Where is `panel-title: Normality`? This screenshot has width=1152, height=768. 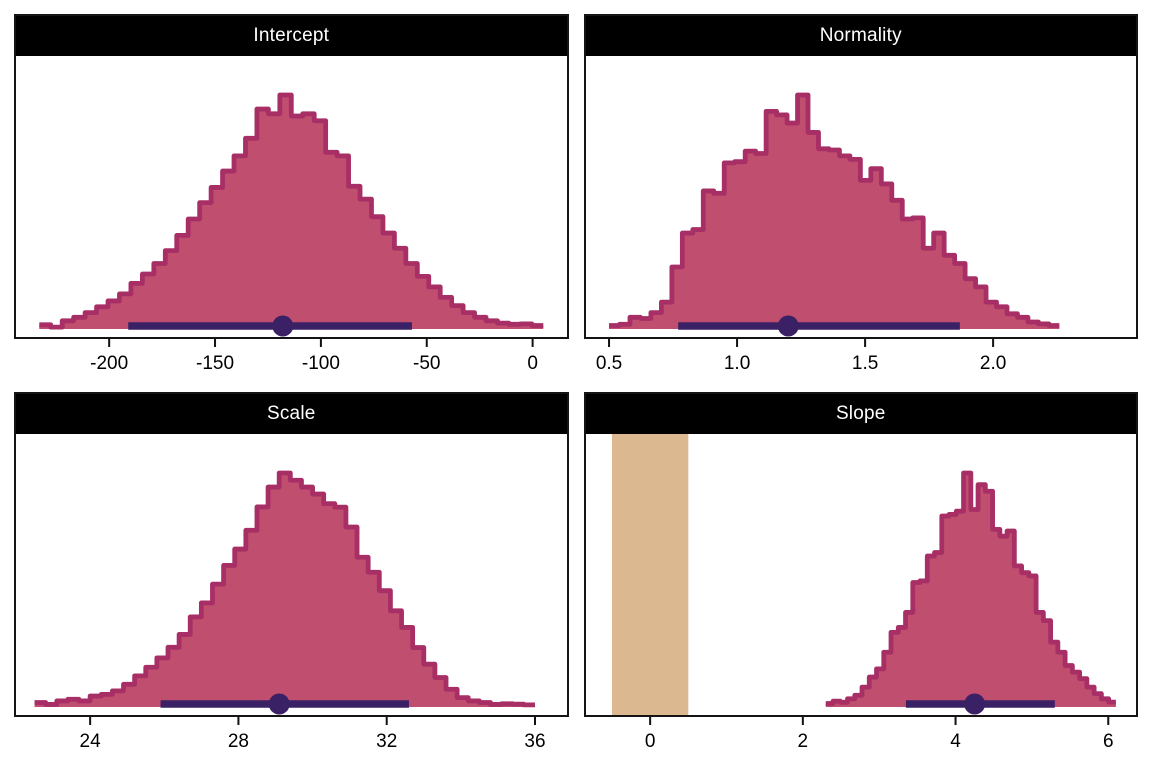
panel-title: Normality is located at coordinates (860, 35).